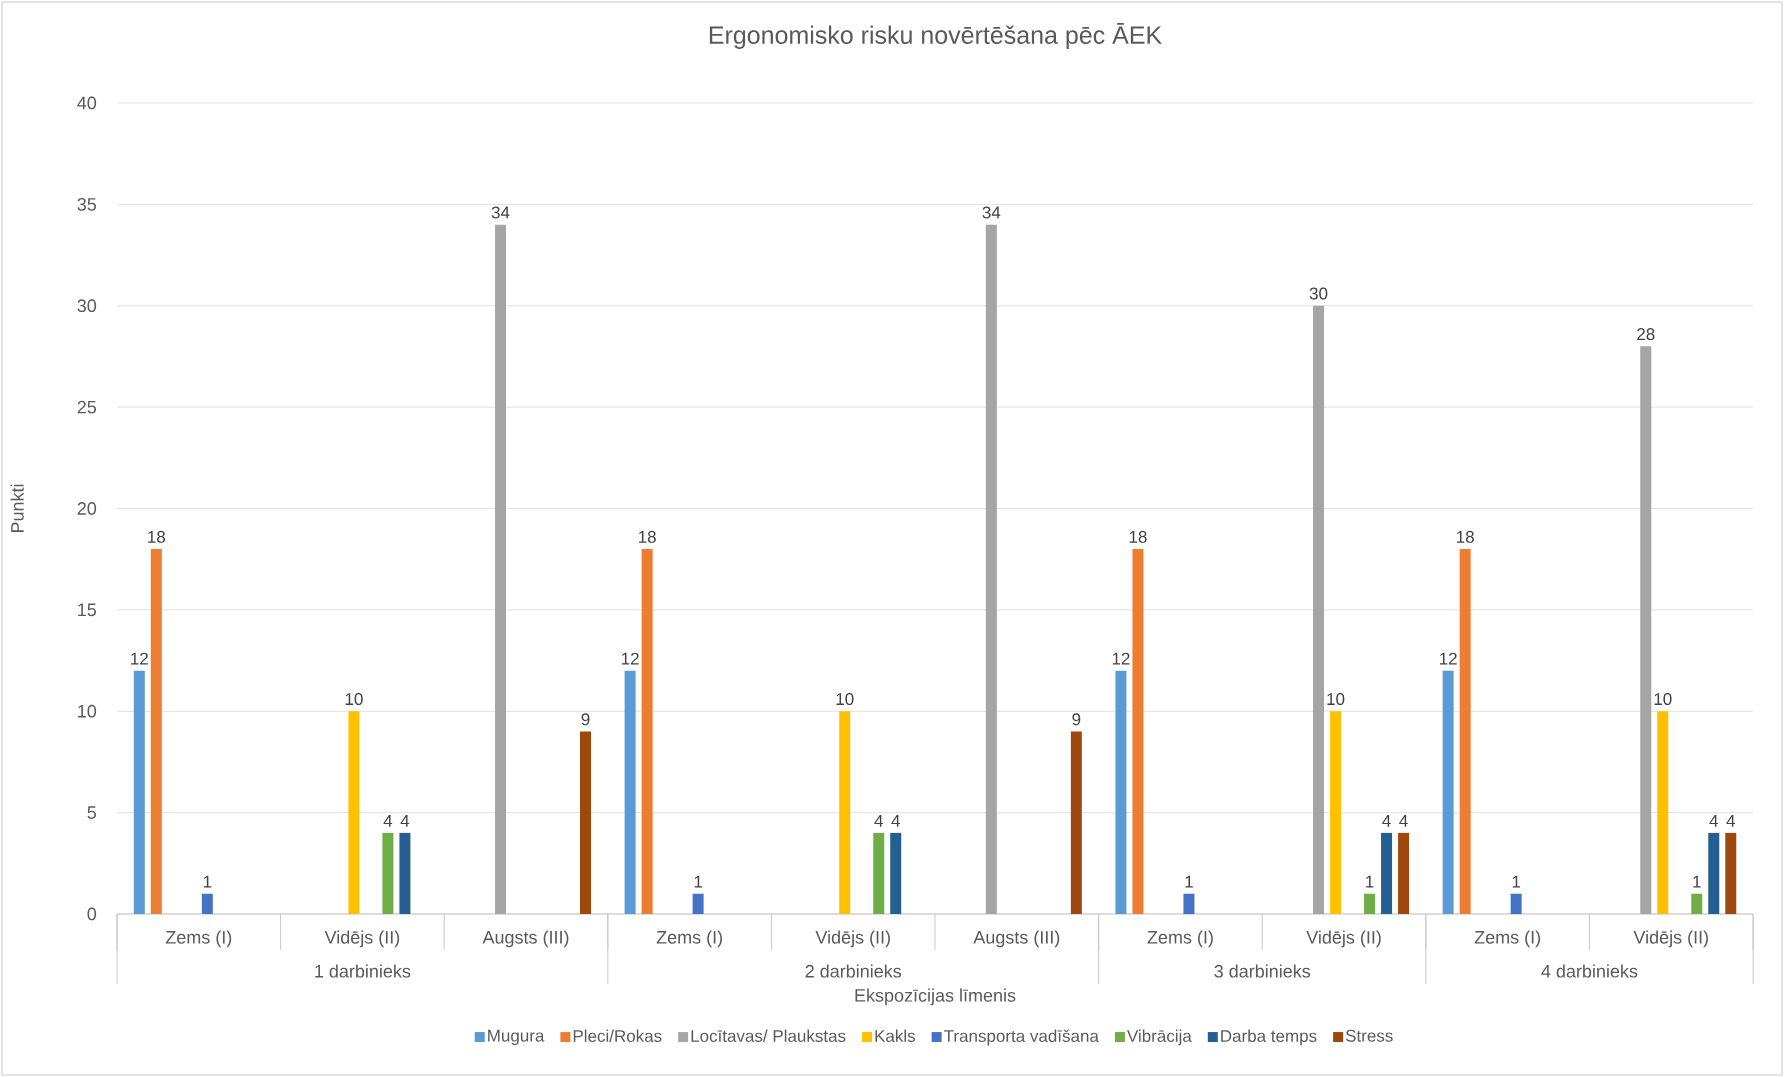  I want to click on legend-label: Stress, so click(1369, 1035).